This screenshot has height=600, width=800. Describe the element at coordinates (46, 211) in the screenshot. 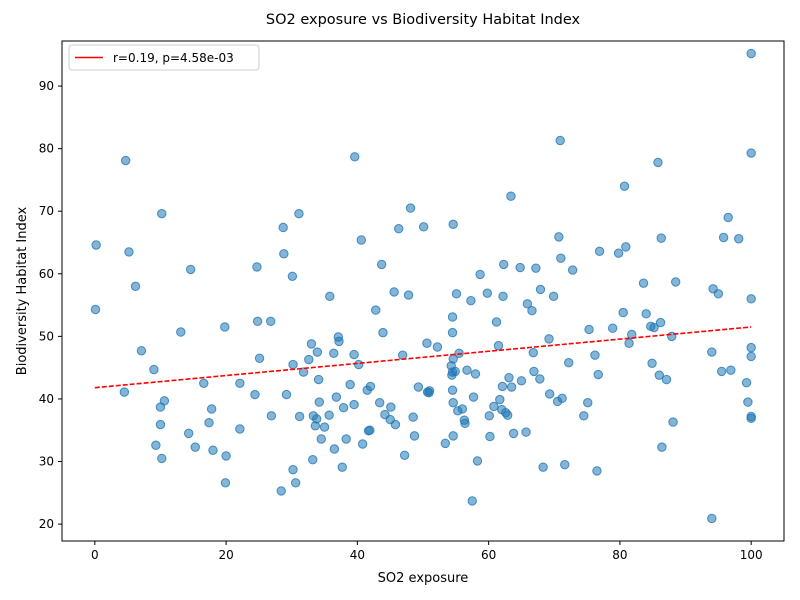

I see `y-tick-label: 70` at that location.